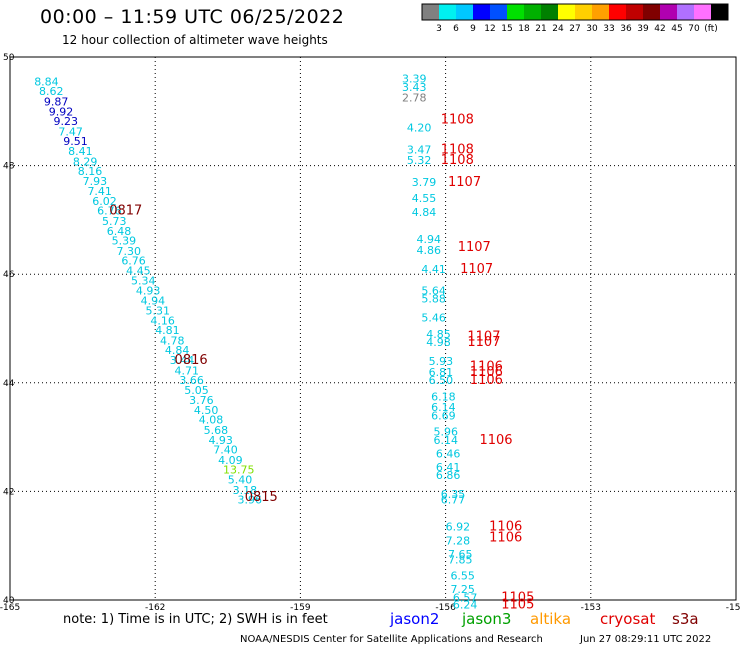 This screenshot has height=650, width=740. I want to click on colorbar-label: 12, so click(489, 29).